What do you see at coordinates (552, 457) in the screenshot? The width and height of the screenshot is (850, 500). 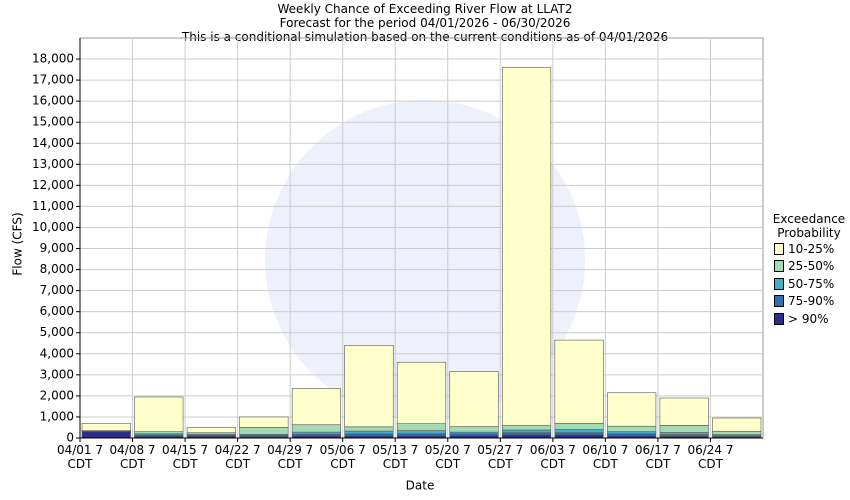 I see `x-tick-label: 06/03 7 CDT` at bounding box center [552, 457].